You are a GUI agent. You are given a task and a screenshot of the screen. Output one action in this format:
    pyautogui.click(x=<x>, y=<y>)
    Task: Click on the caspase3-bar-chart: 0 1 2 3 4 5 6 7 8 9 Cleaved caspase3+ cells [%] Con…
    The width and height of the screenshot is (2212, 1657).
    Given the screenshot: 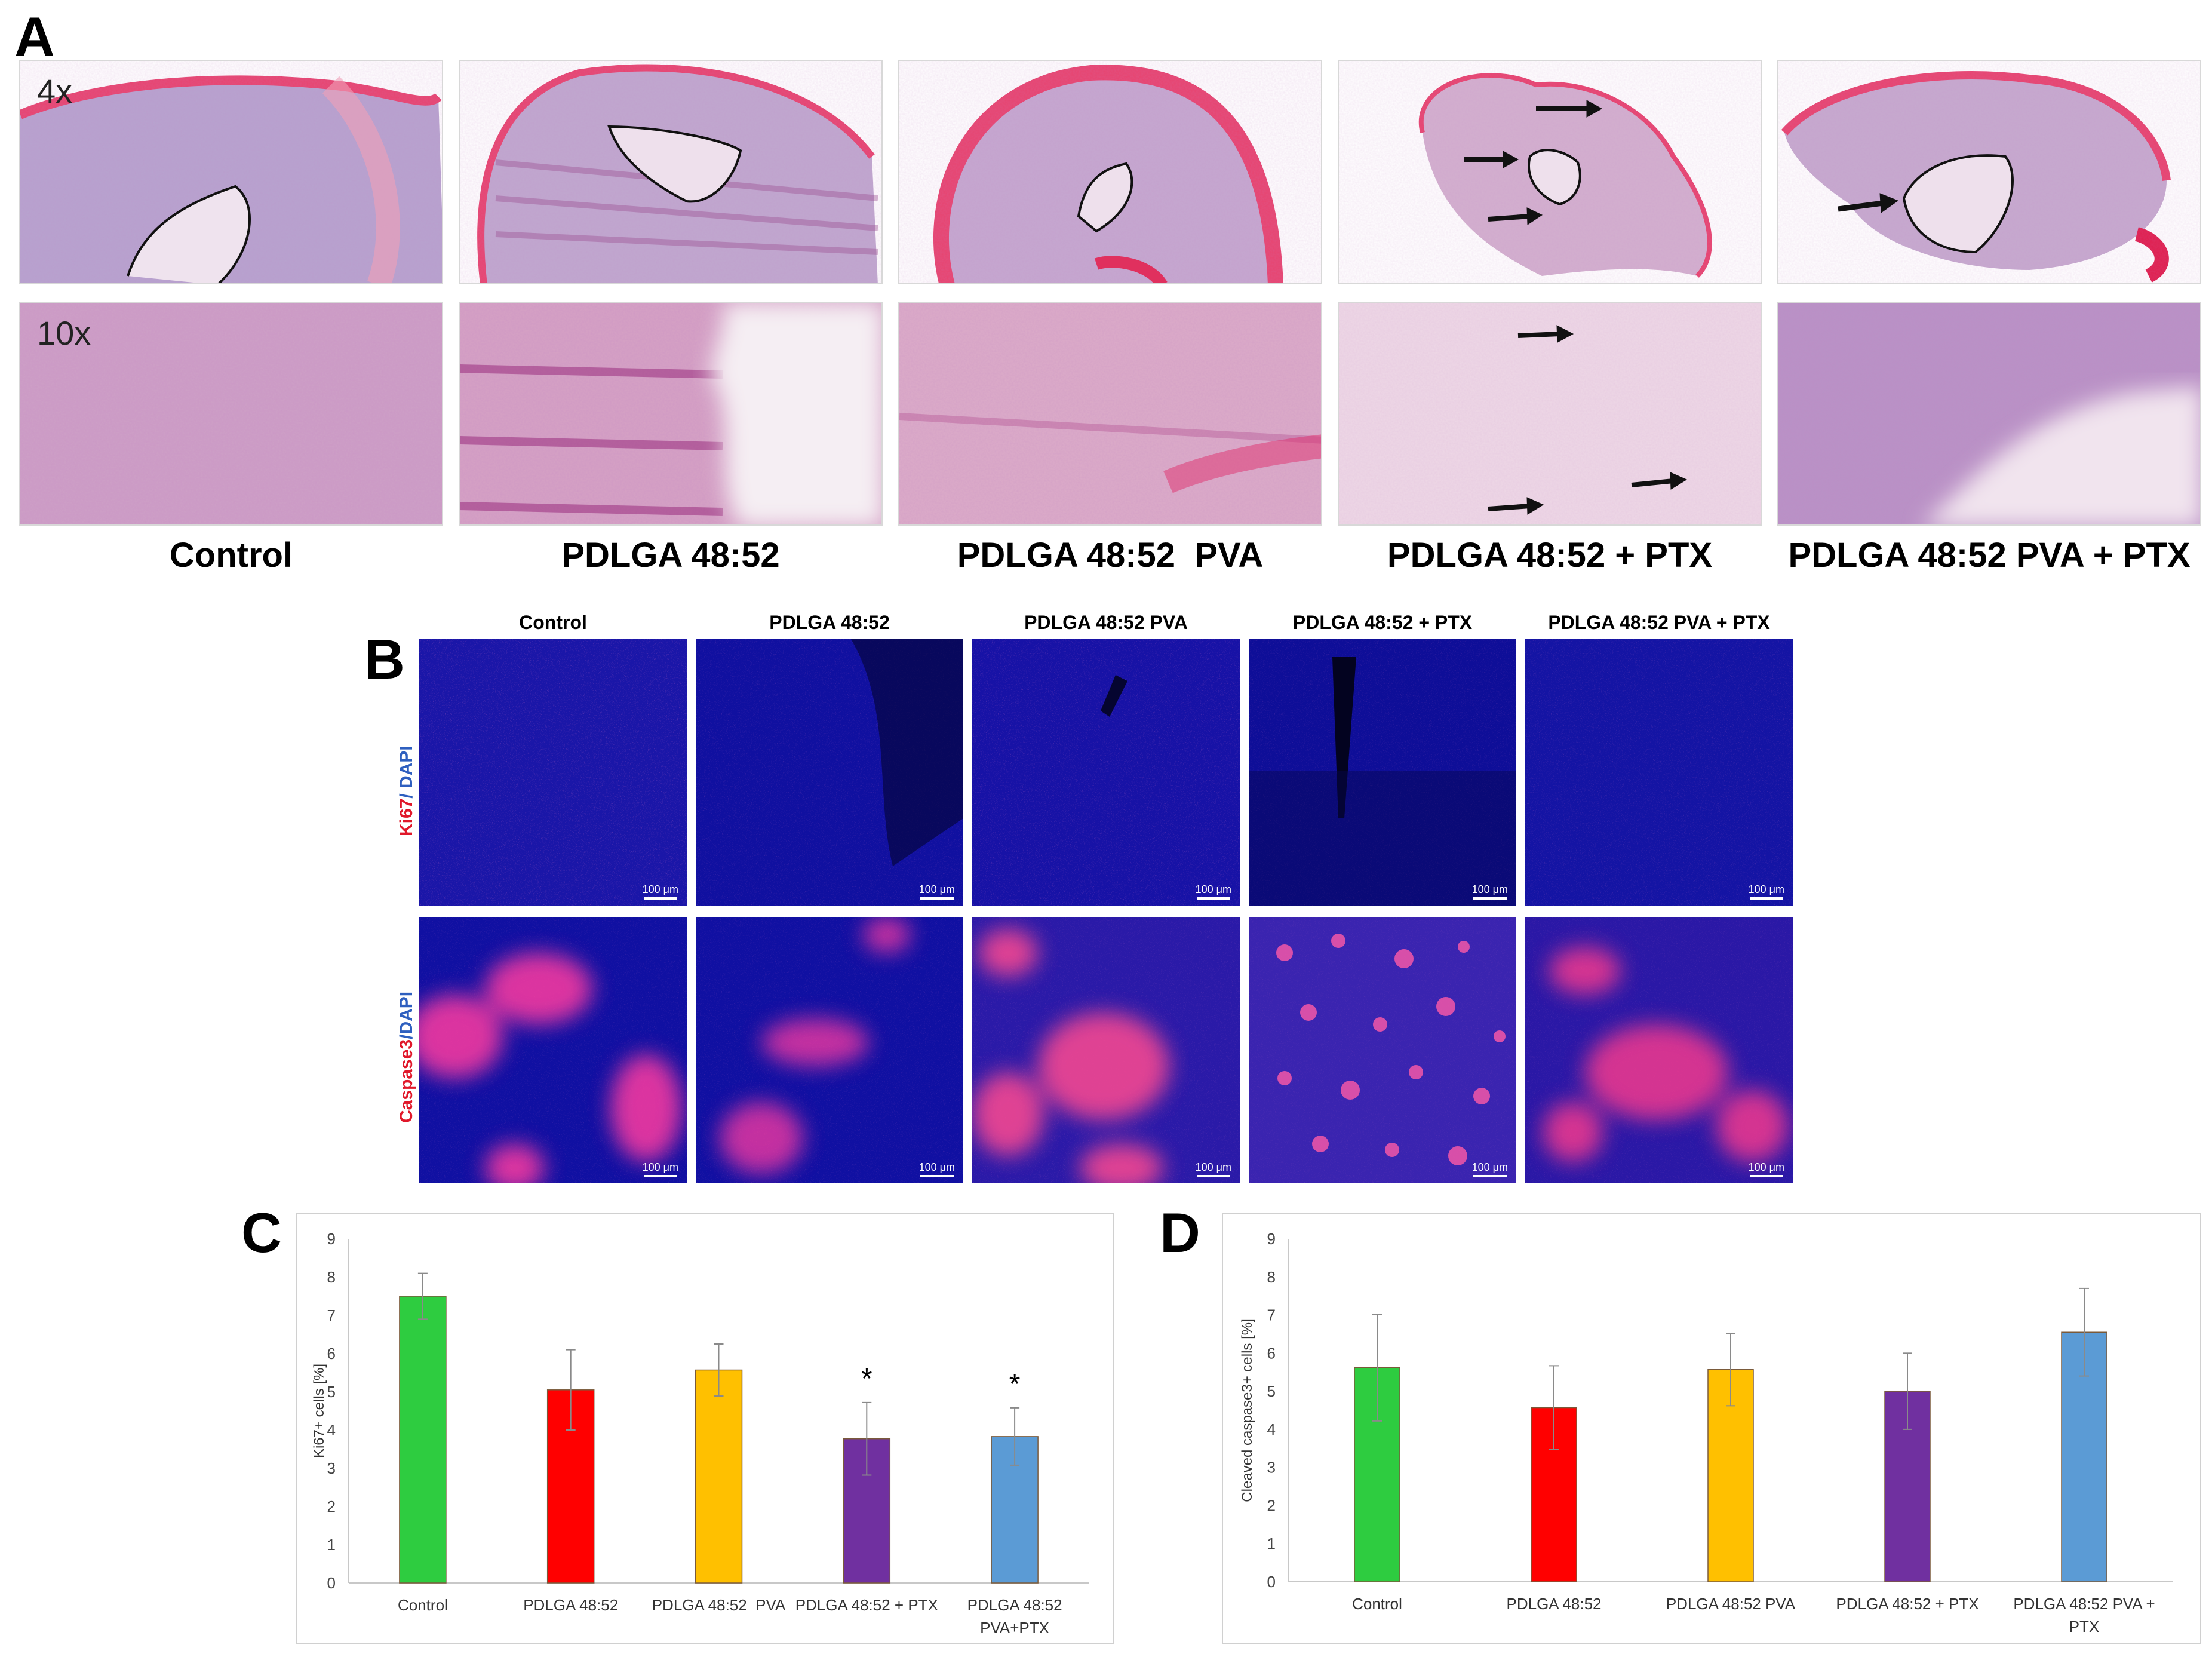 What is the action you would take?
    pyautogui.click(x=1706, y=1433)
    